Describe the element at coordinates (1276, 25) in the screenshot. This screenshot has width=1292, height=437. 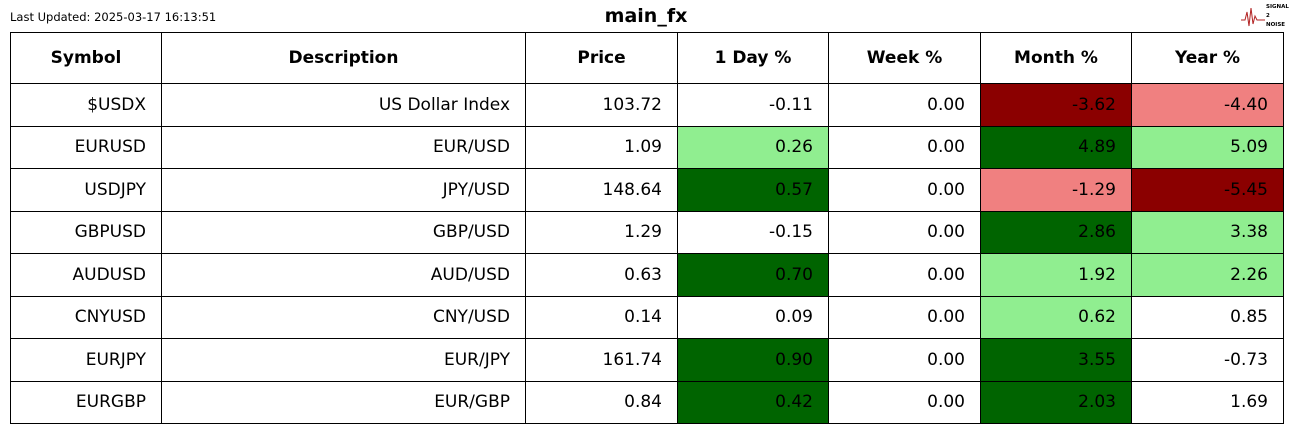
I see `logo-text: NOISE` at that location.